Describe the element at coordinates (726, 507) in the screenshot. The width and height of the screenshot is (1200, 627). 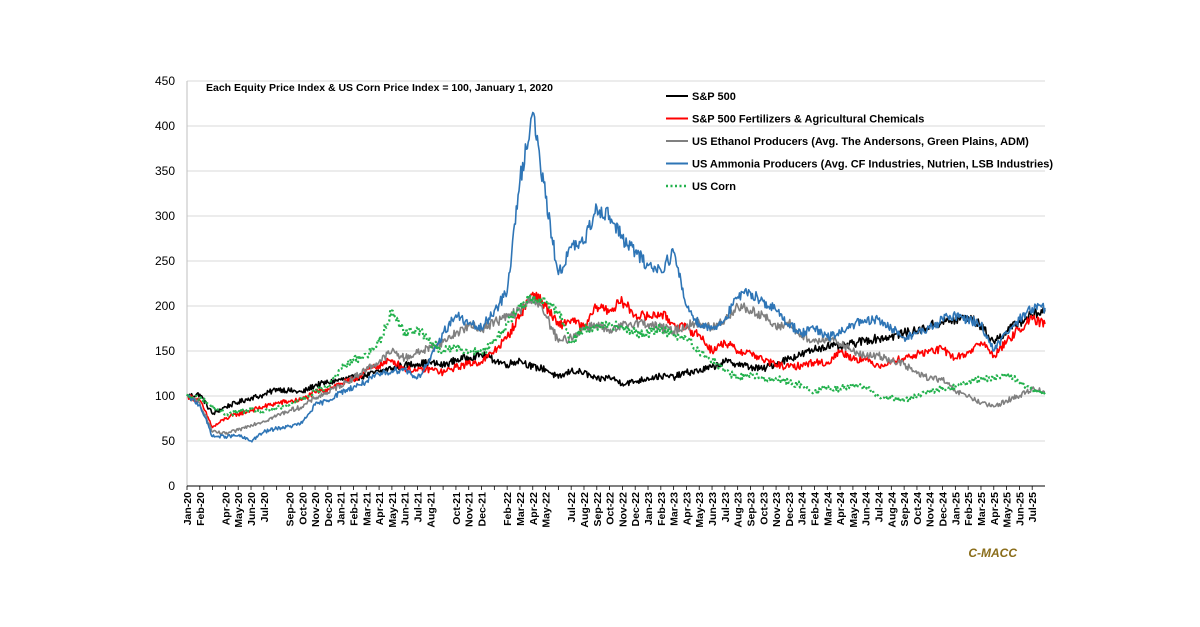
I see `x-tick-label: Jul-23` at that location.